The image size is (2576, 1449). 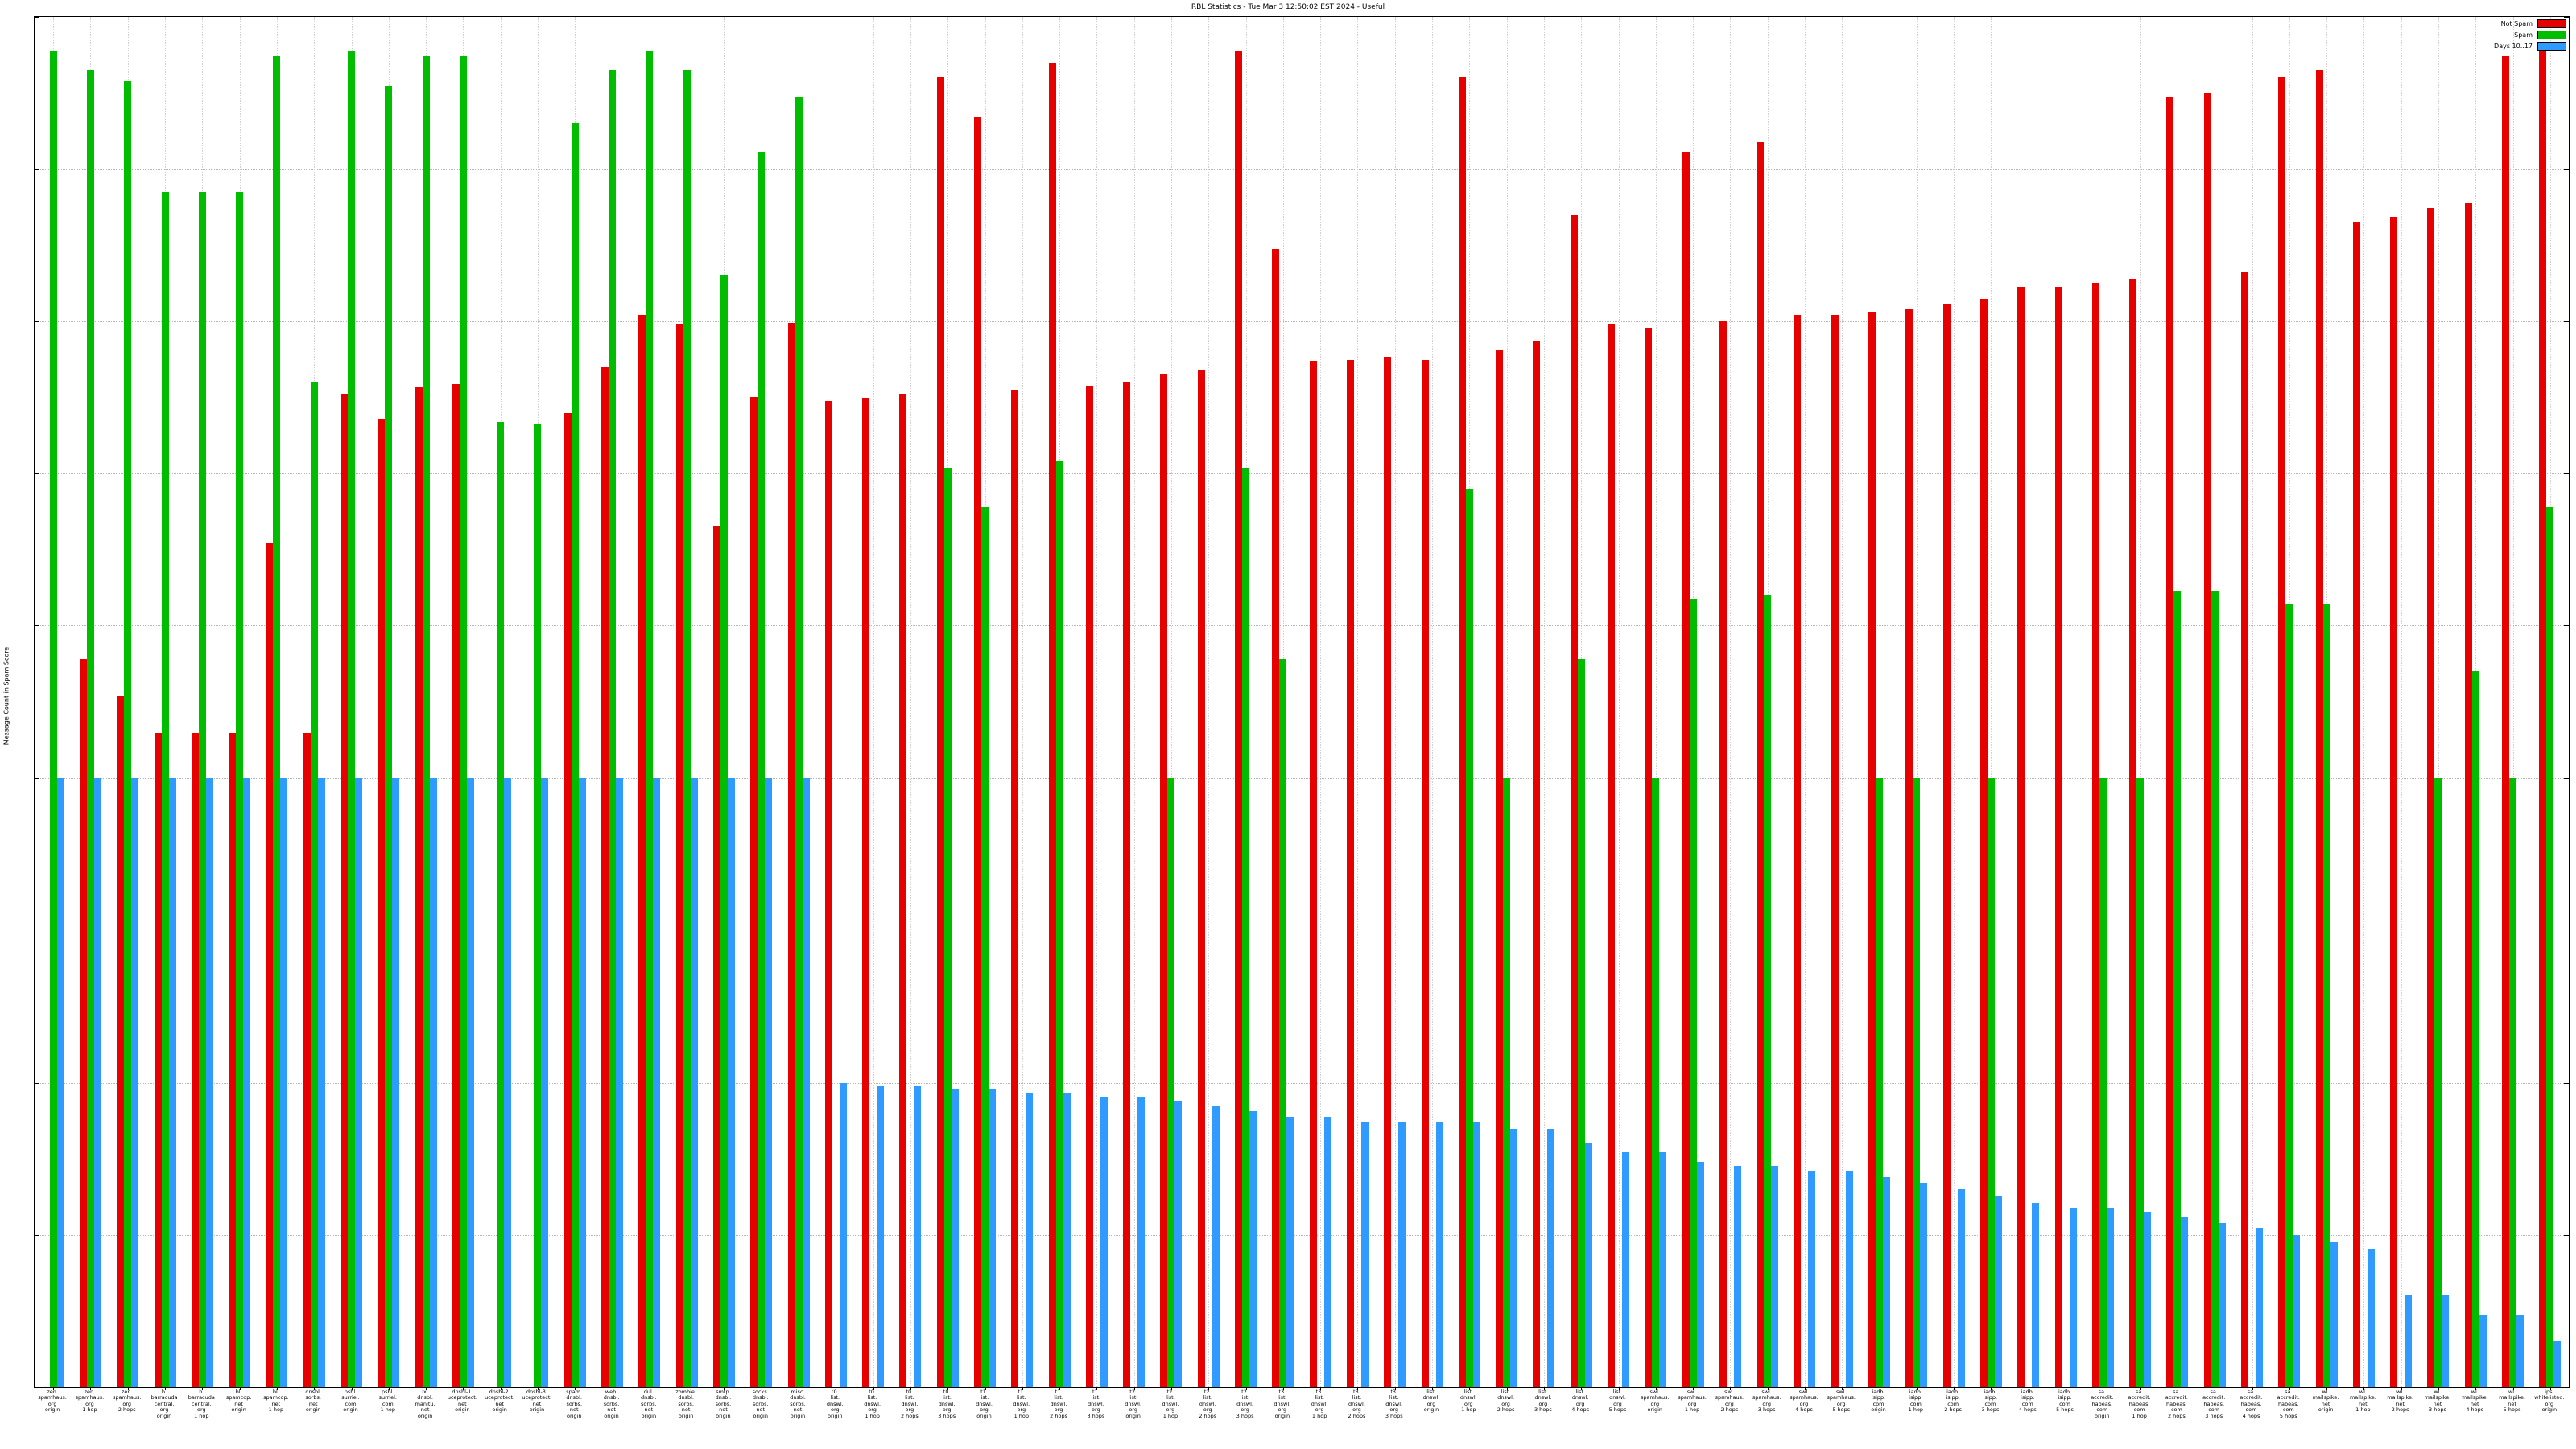 I want to click on x-category-label: t3. list. dnswl. org 2 hops, so click(x=1357, y=1404).